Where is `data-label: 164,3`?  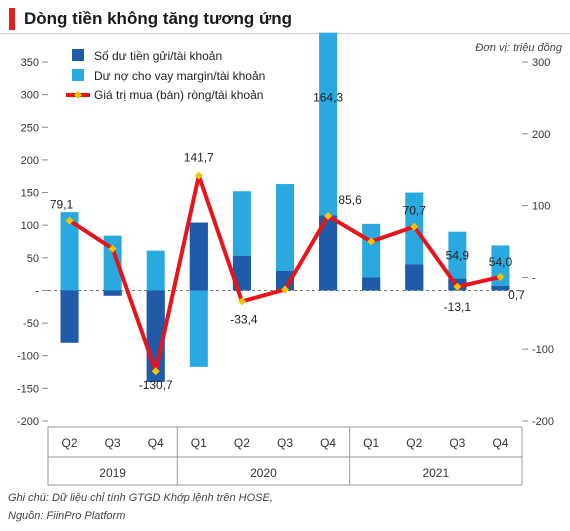 data-label: 164,3 is located at coordinates (328, 98).